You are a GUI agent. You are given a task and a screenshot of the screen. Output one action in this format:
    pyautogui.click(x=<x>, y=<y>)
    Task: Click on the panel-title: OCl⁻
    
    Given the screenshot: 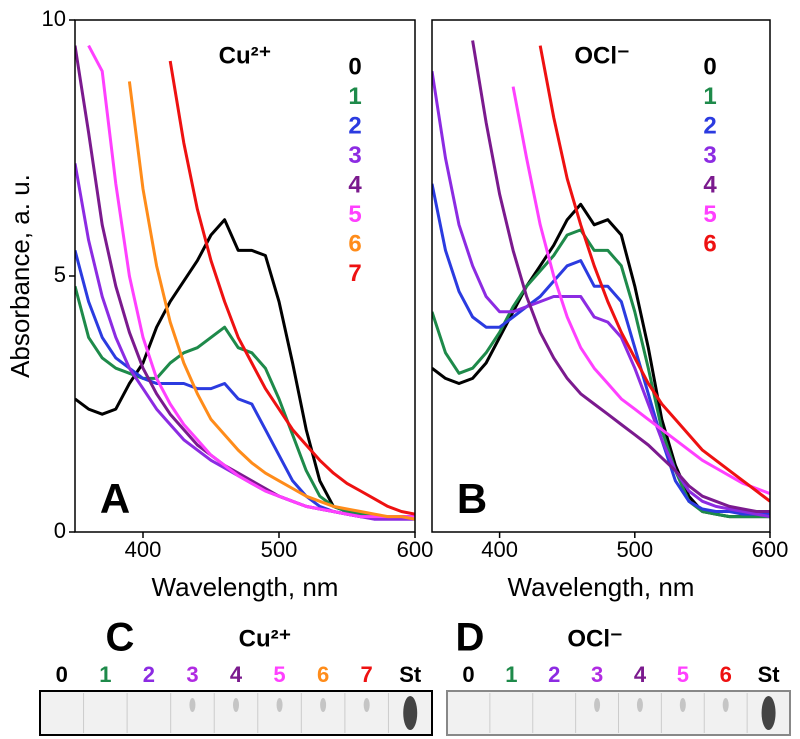 What is the action you would take?
    pyautogui.click(x=594, y=638)
    